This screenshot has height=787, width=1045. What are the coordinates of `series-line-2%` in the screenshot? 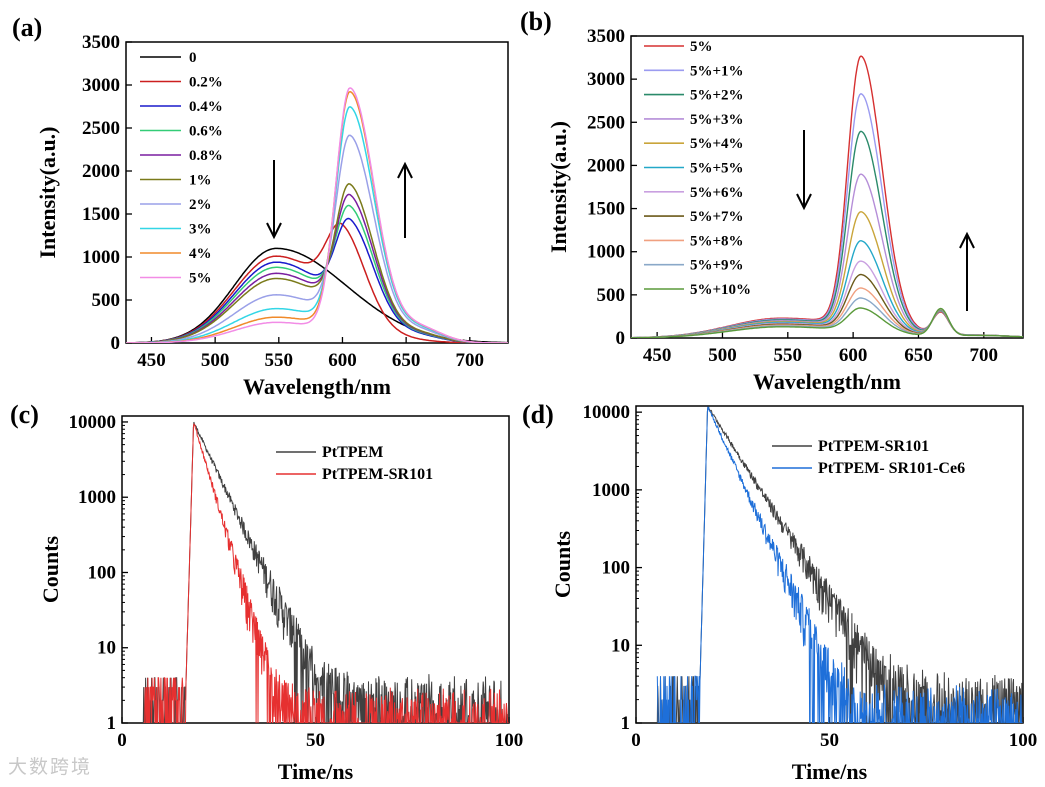 It's located at (317, 238).